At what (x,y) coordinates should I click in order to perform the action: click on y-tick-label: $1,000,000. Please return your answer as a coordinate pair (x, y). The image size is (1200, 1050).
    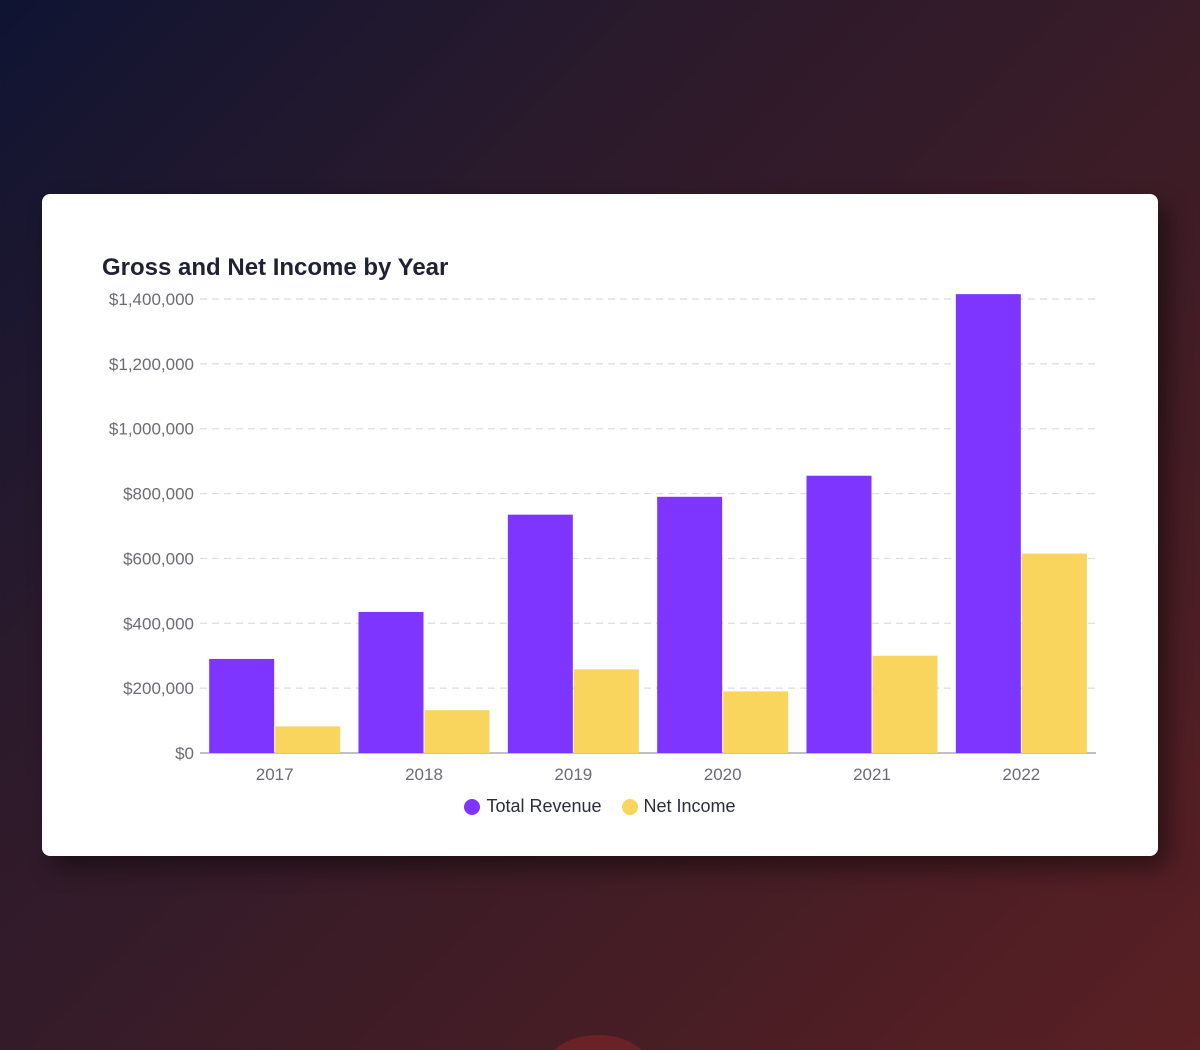
    Looking at the image, I should click on (151, 429).